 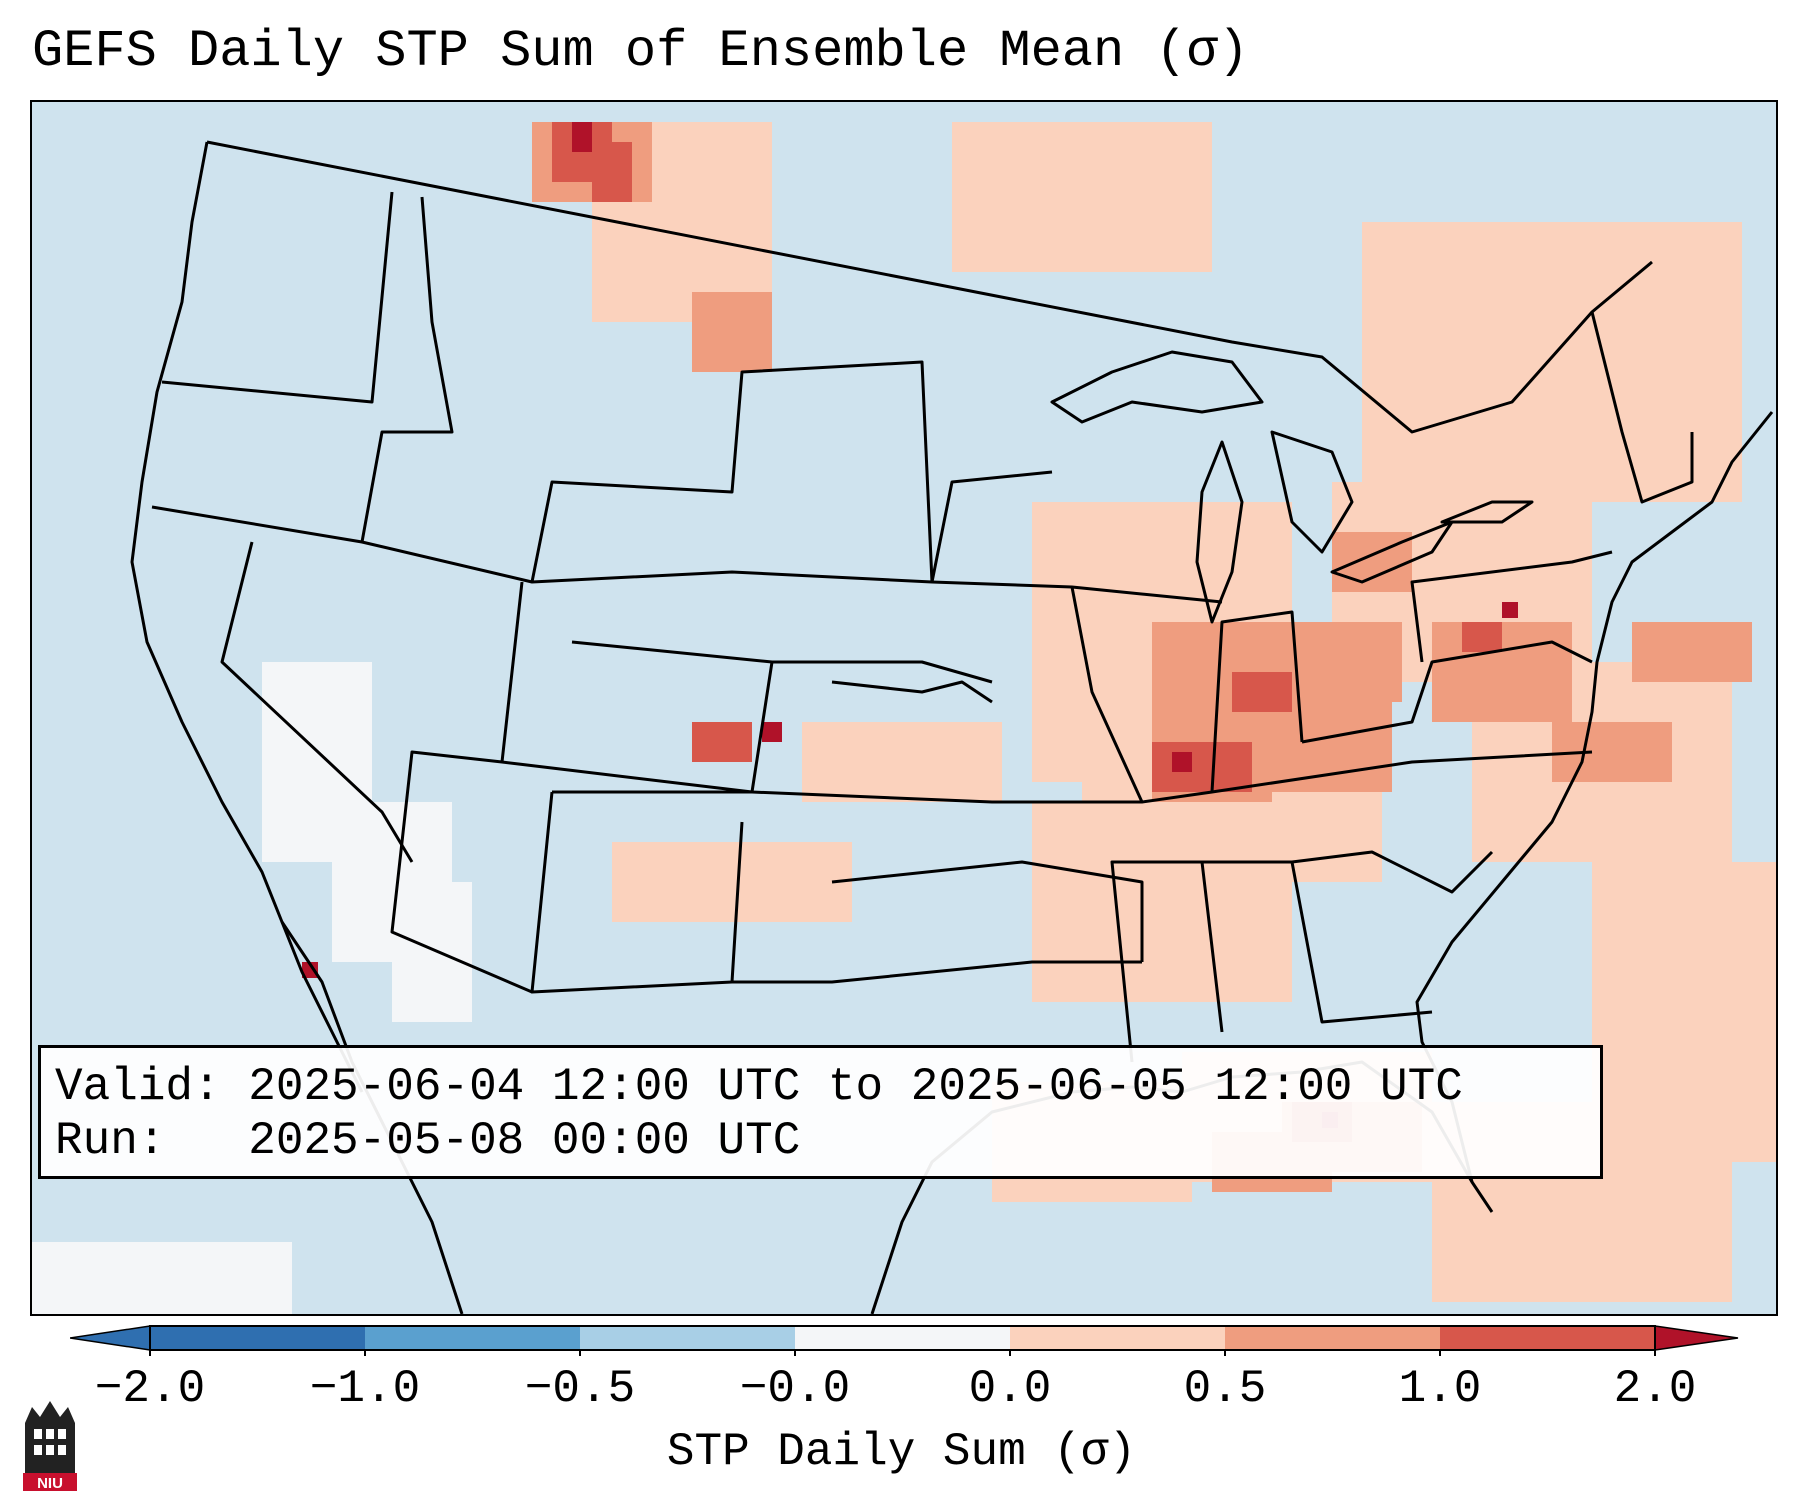 What do you see at coordinates (640, 51) in the screenshot?
I see `chart-title: GEFS Daily STP Sum of Ensemble Mean (σ)` at bounding box center [640, 51].